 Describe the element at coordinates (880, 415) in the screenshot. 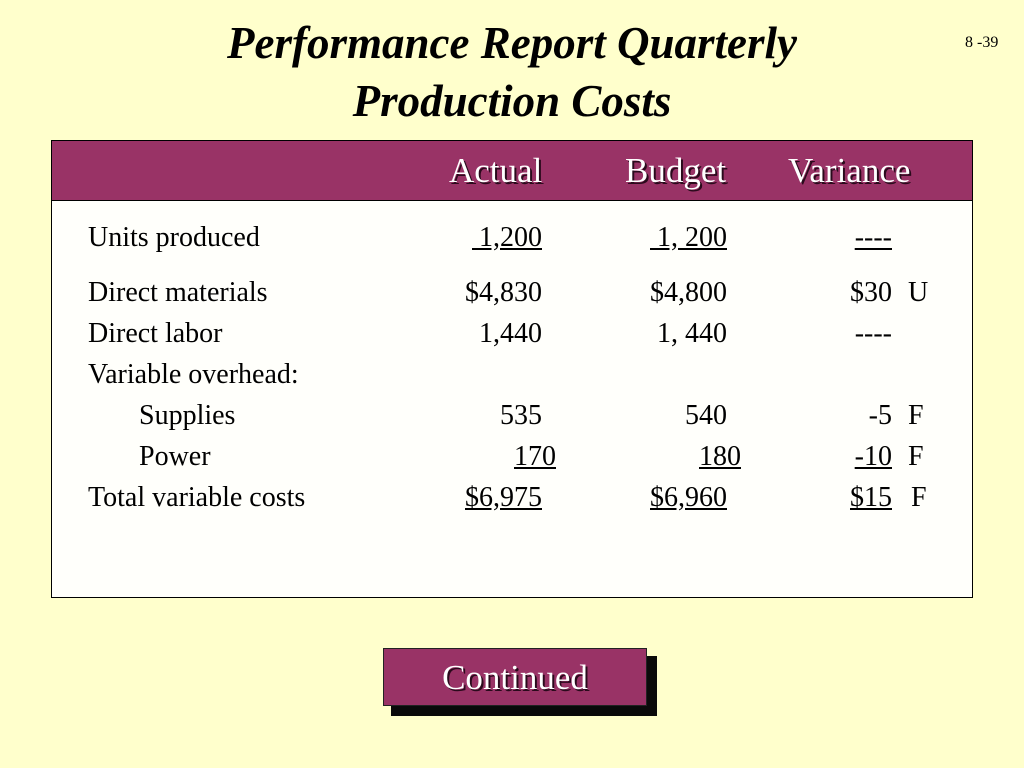

I see `variance-value: -5` at that location.